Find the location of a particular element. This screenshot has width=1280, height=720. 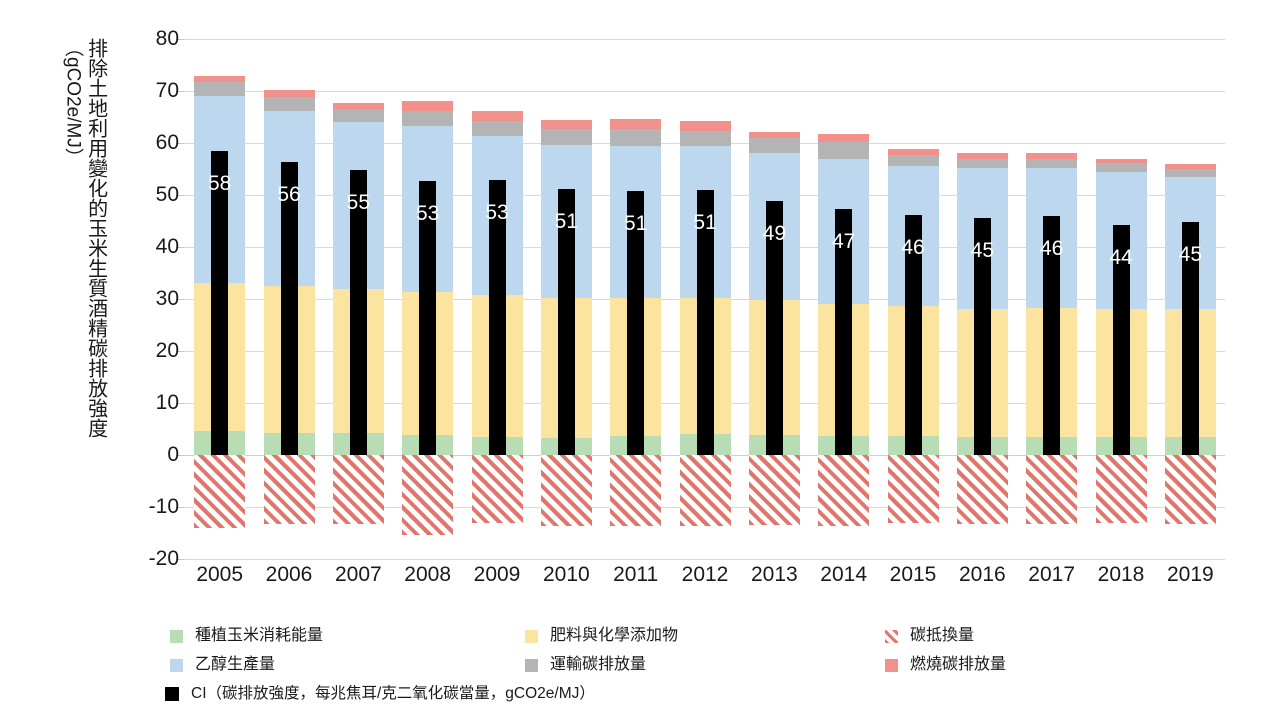

x-axis-tick-label: 2005 is located at coordinates (220, 574).